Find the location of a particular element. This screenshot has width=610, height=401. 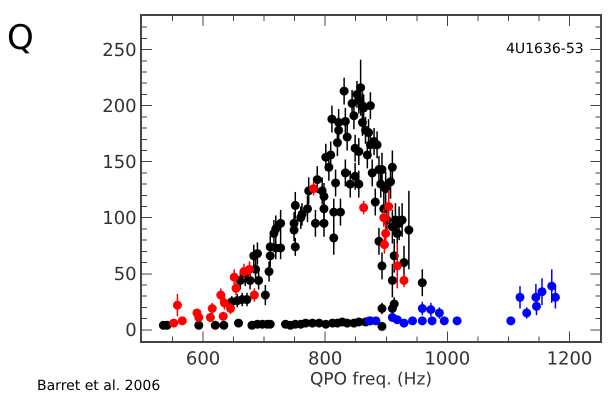

y-tick-label: 200 is located at coordinates (119, 106).